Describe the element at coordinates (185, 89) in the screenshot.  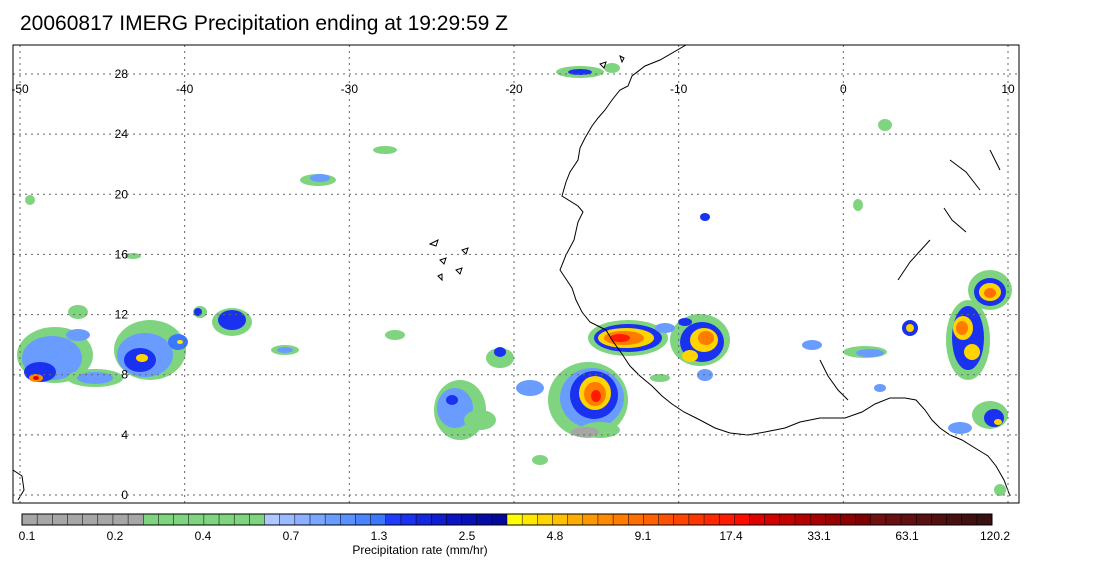
I see `lon-tick-label: -40` at that location.